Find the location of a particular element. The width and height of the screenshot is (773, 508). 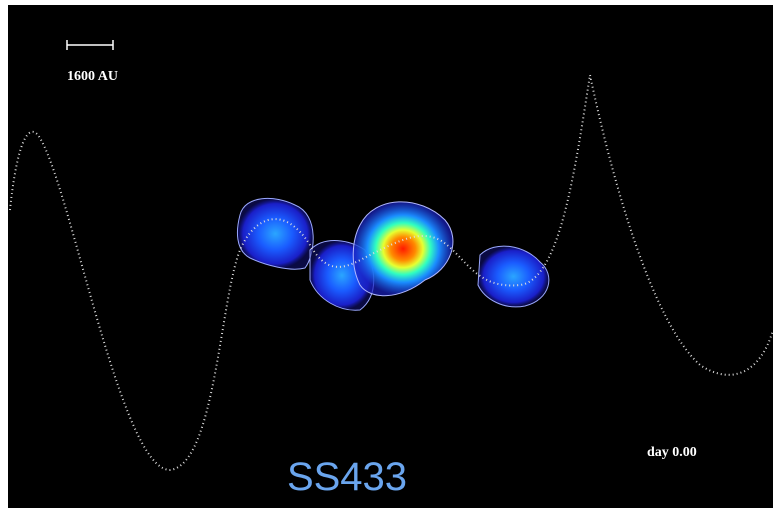

time-label: day 0.00 is located at coordinates (672, 452).